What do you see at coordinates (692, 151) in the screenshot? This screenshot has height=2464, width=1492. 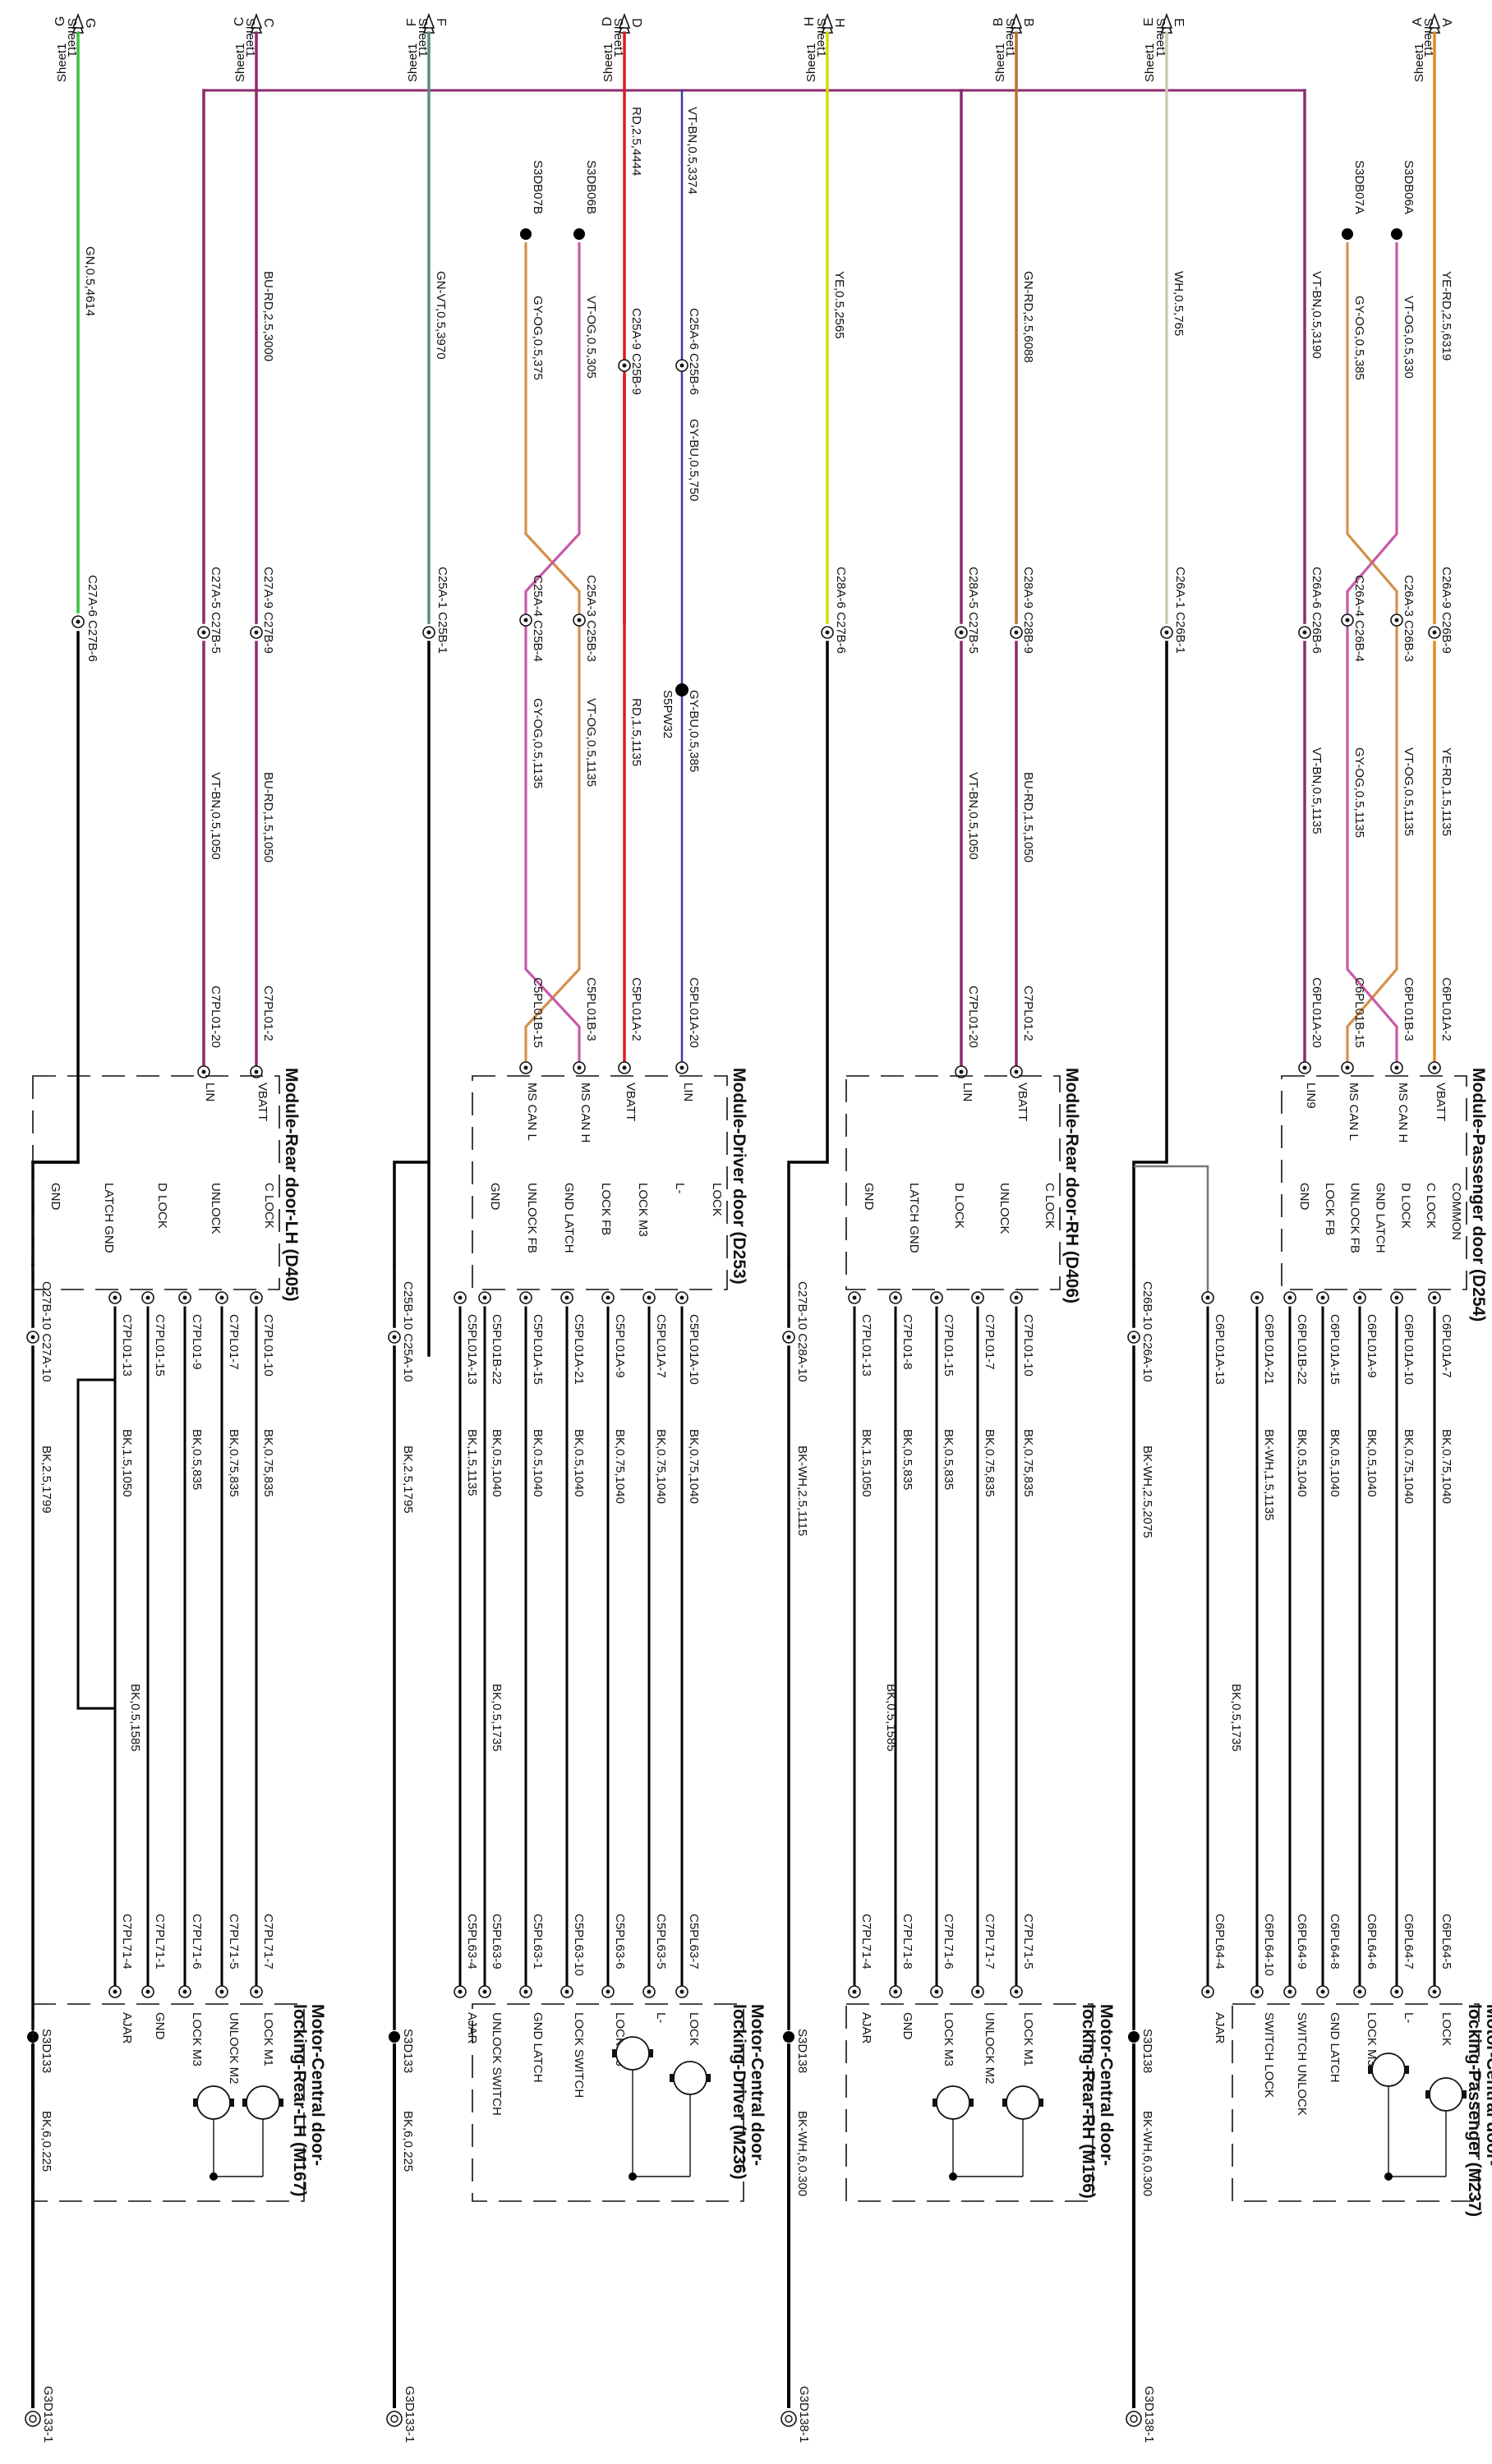 I see `wire-label: VT-BN,0.5,3374` at bounding box center [692, 151].